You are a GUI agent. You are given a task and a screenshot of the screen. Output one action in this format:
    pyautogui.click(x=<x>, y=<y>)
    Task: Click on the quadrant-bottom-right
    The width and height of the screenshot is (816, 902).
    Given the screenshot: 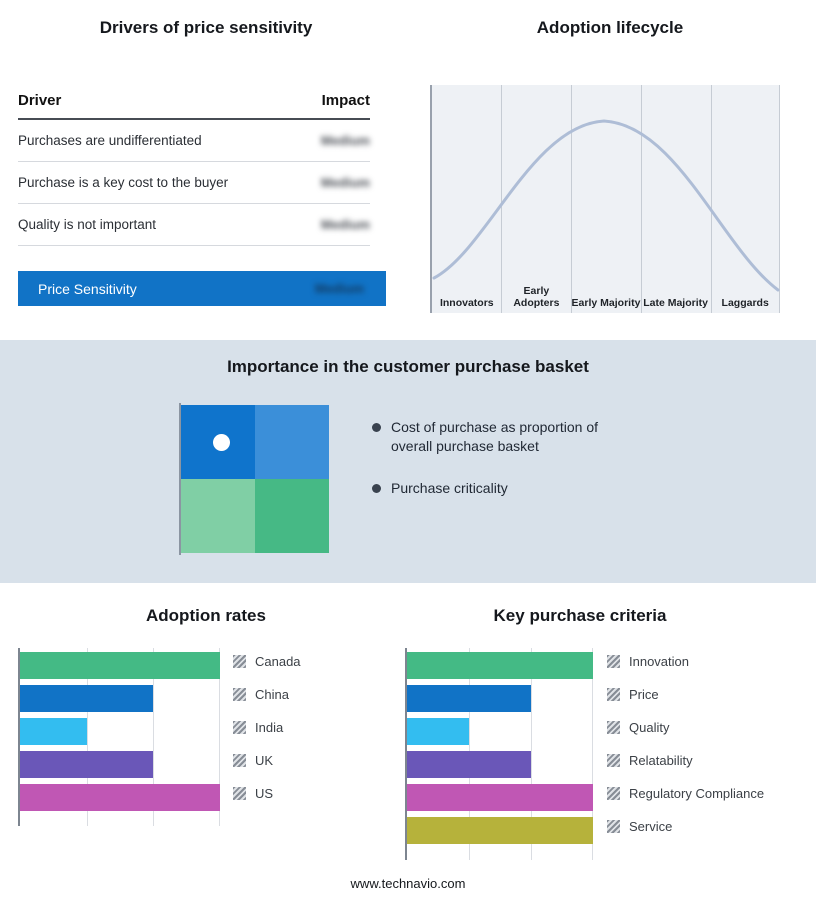 What is the action you would take?
    pyautogui.click(x=292, y=516)
    